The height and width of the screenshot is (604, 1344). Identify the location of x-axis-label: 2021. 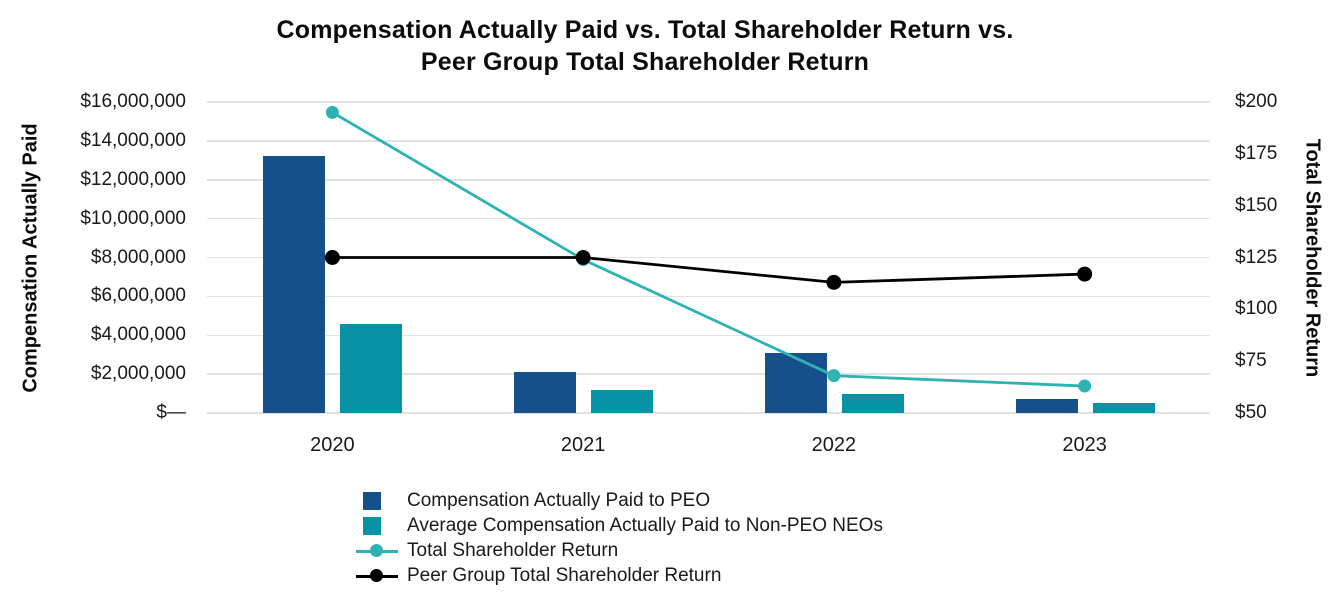
(583, 445).